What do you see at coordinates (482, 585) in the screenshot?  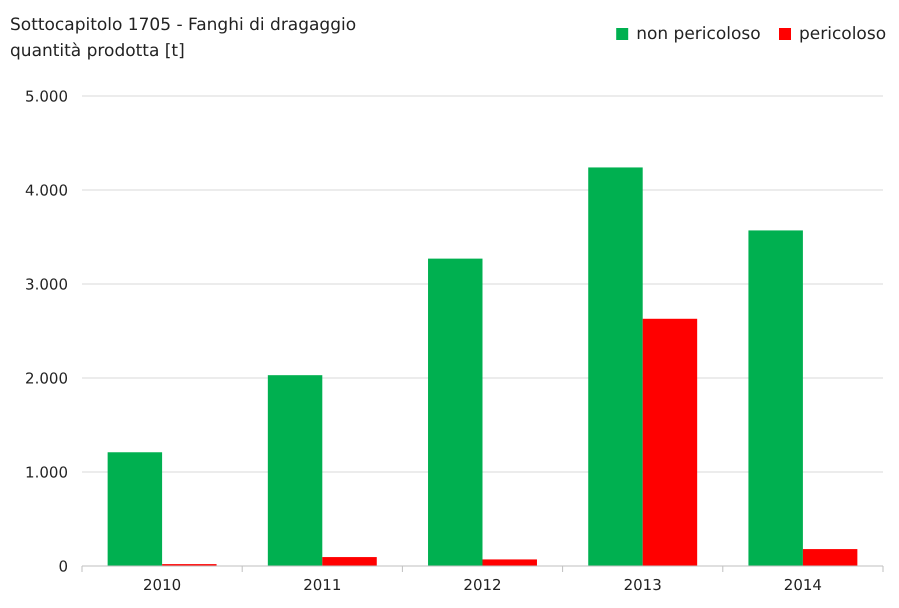 I see `x-tick-label: 2012` at bounding box center [482, 585].